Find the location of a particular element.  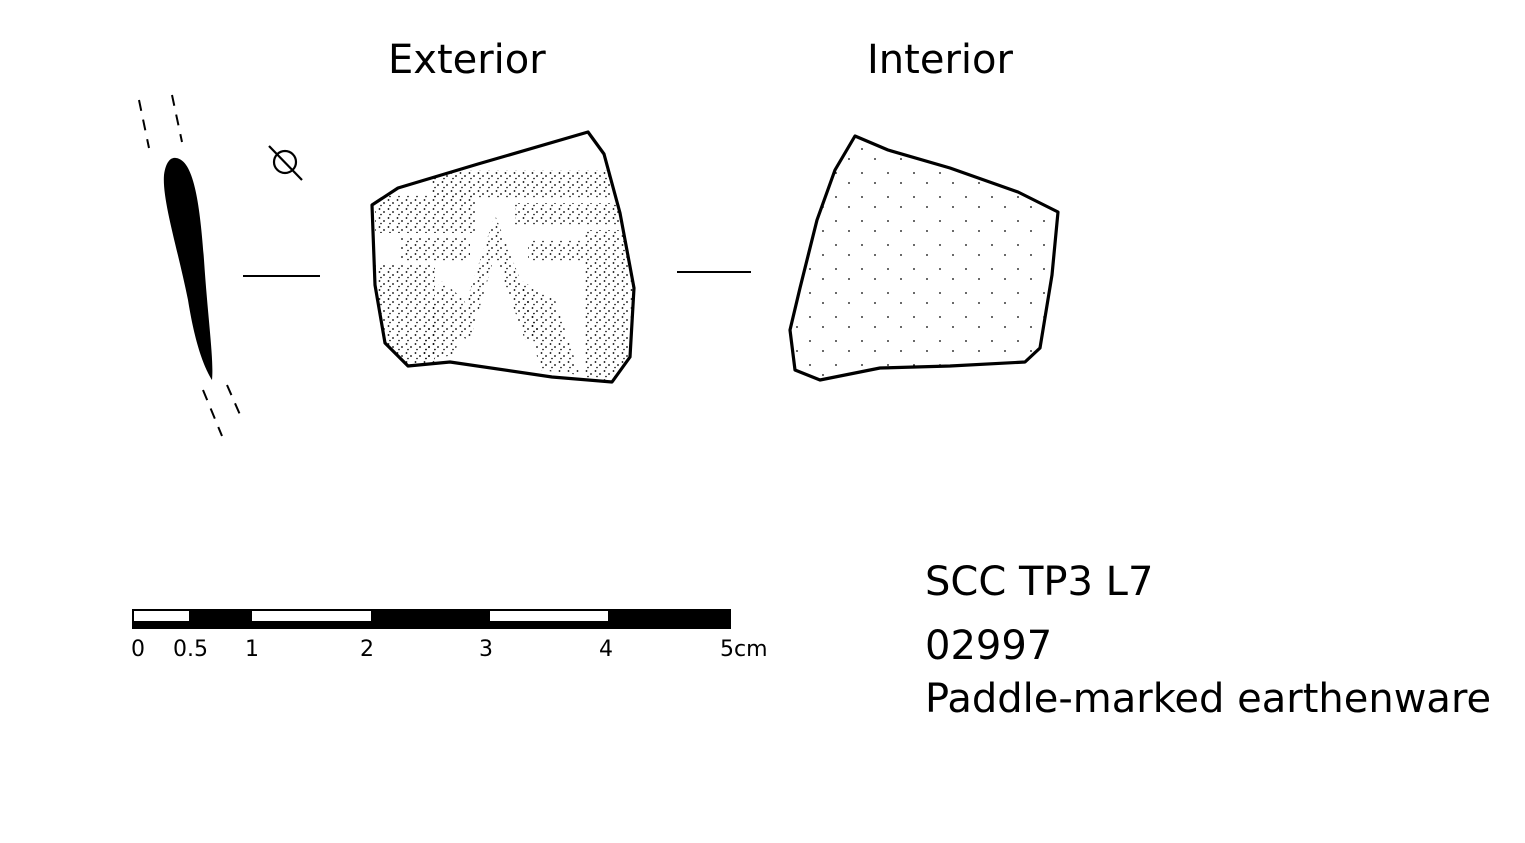

exterior-view is located at coordinates (503, 257).